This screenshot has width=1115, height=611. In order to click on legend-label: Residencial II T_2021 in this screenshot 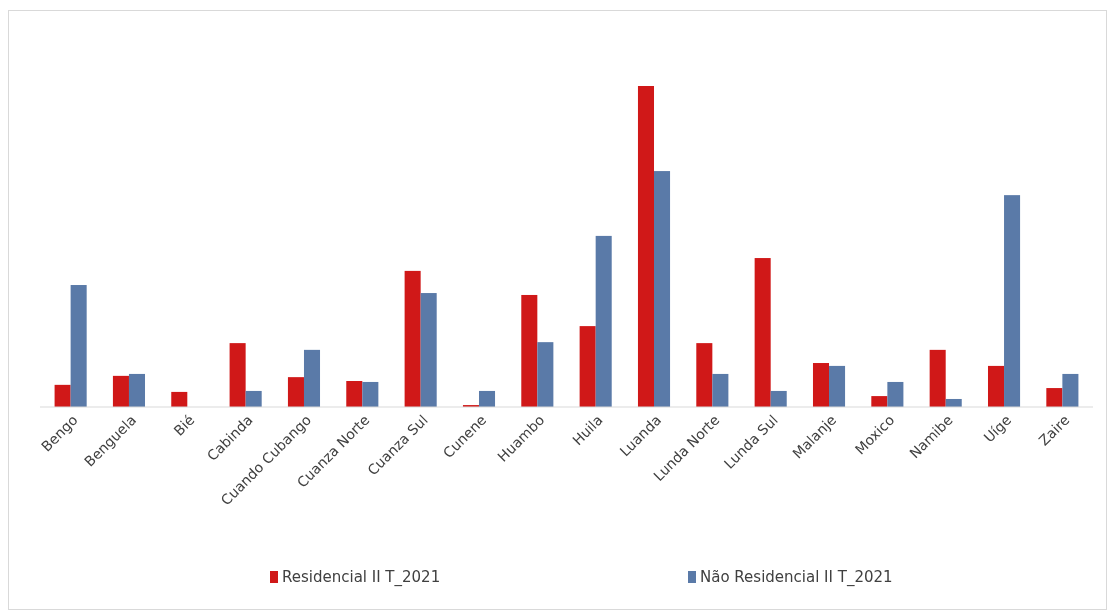, I will do `click(361, 577)`.